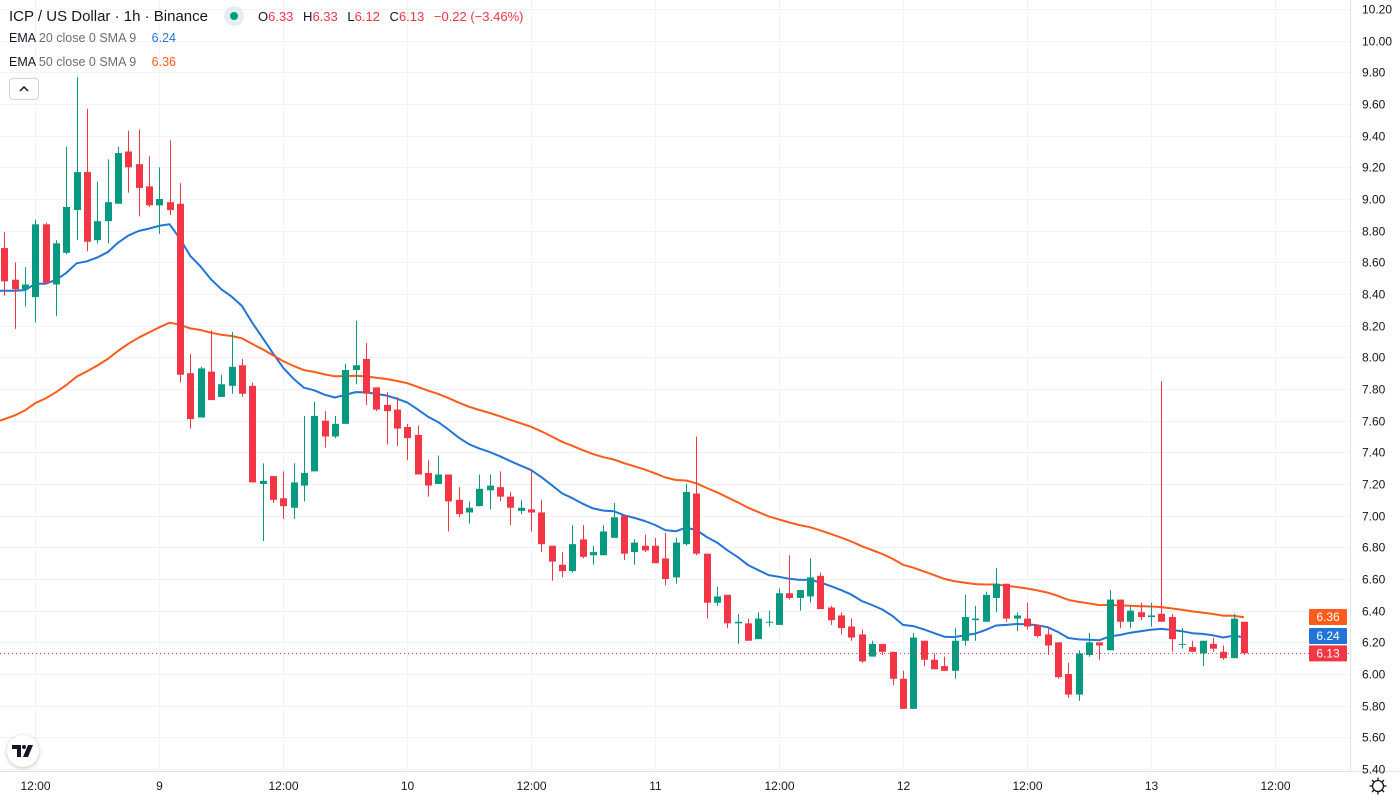 The width and height of the screenshot is (1400, 800). Describe the element at coordinates (1374, 707) in the screenshot. I see `price-tick-label: 5.80` at that location.